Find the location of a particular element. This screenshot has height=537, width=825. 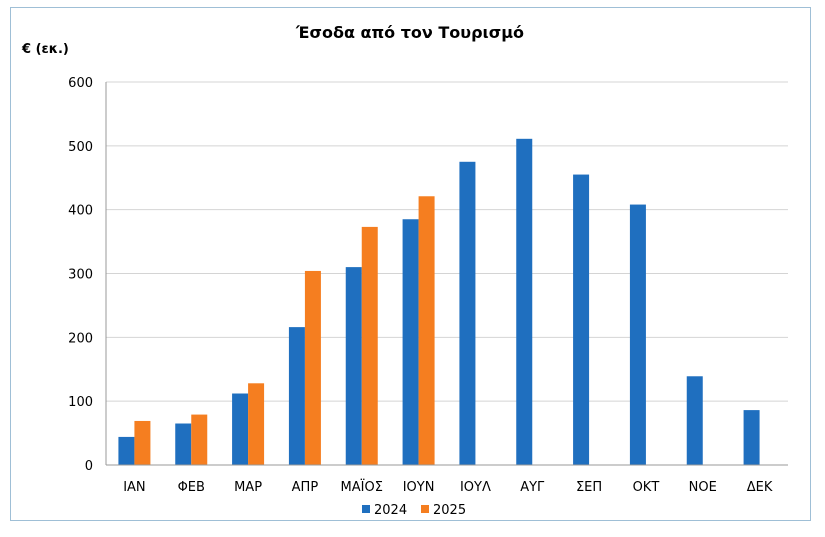

y-tick-label: 0 is located at coordinates (89, 466).